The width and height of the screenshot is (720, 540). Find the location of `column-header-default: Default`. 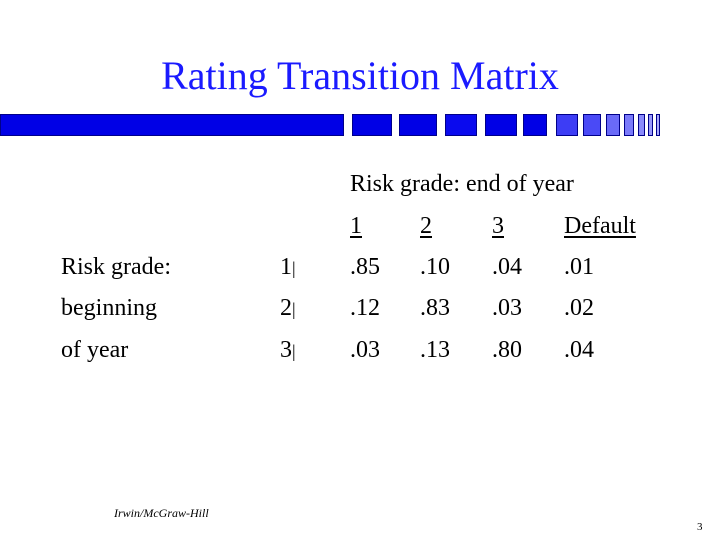

column-header-default: Default is located at coordinates (600, 226).